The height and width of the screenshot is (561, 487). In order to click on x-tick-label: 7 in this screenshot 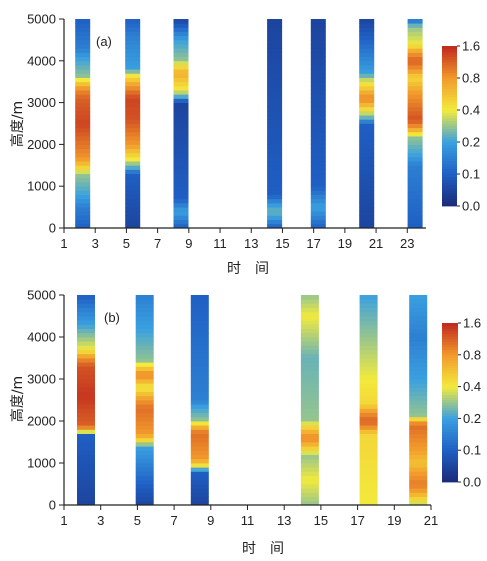, I will do `click(173, 520)`.